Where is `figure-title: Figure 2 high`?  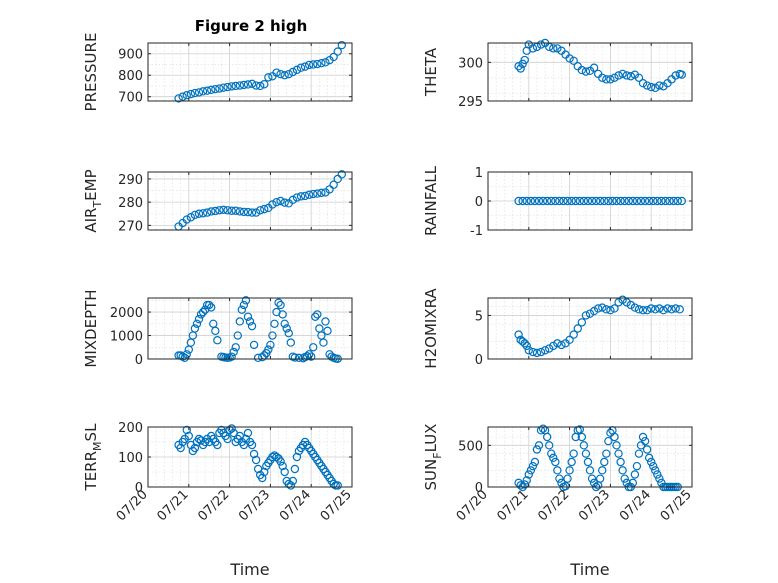
figure-title: Figure 2 high is located at coordinates (251, 26).